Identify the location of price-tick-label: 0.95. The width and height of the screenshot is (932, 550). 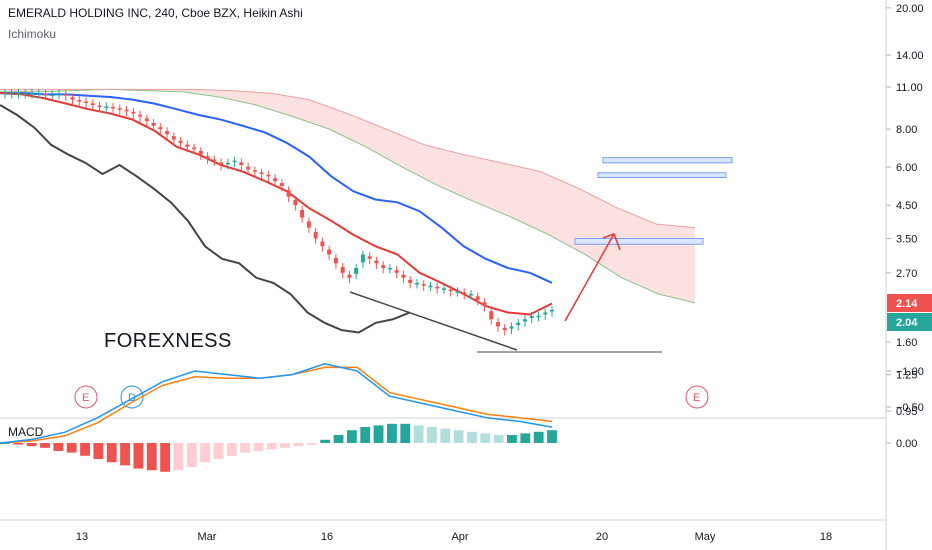
(906, 412).